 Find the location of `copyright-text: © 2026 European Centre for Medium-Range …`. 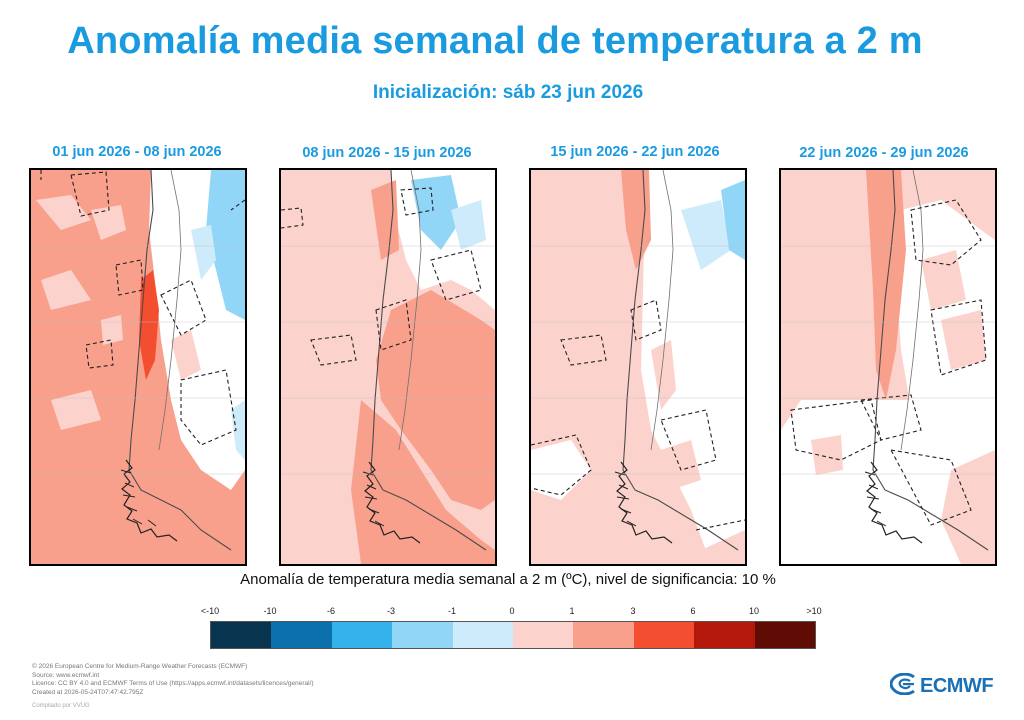

copyright-text: © 2026 European Centre for Medium-Range … is located at coordinates (140, 666).